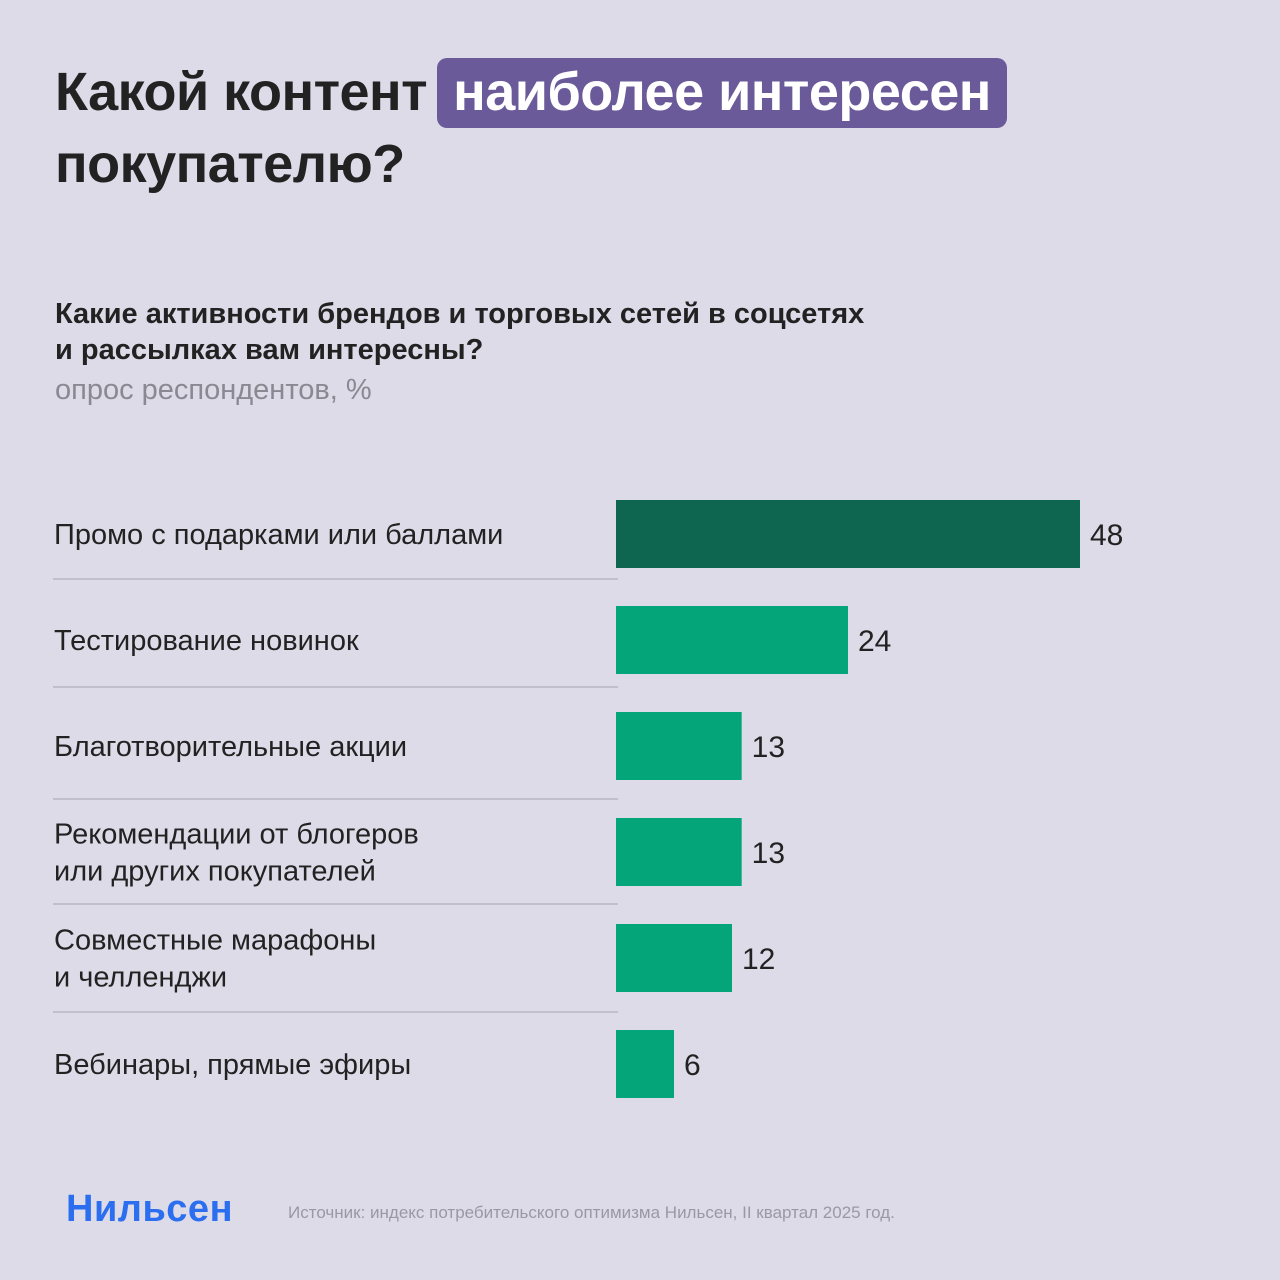 This screenshot has height=1280, width=1280. I want to click on category-label: и челленджи, so click(140, 978).